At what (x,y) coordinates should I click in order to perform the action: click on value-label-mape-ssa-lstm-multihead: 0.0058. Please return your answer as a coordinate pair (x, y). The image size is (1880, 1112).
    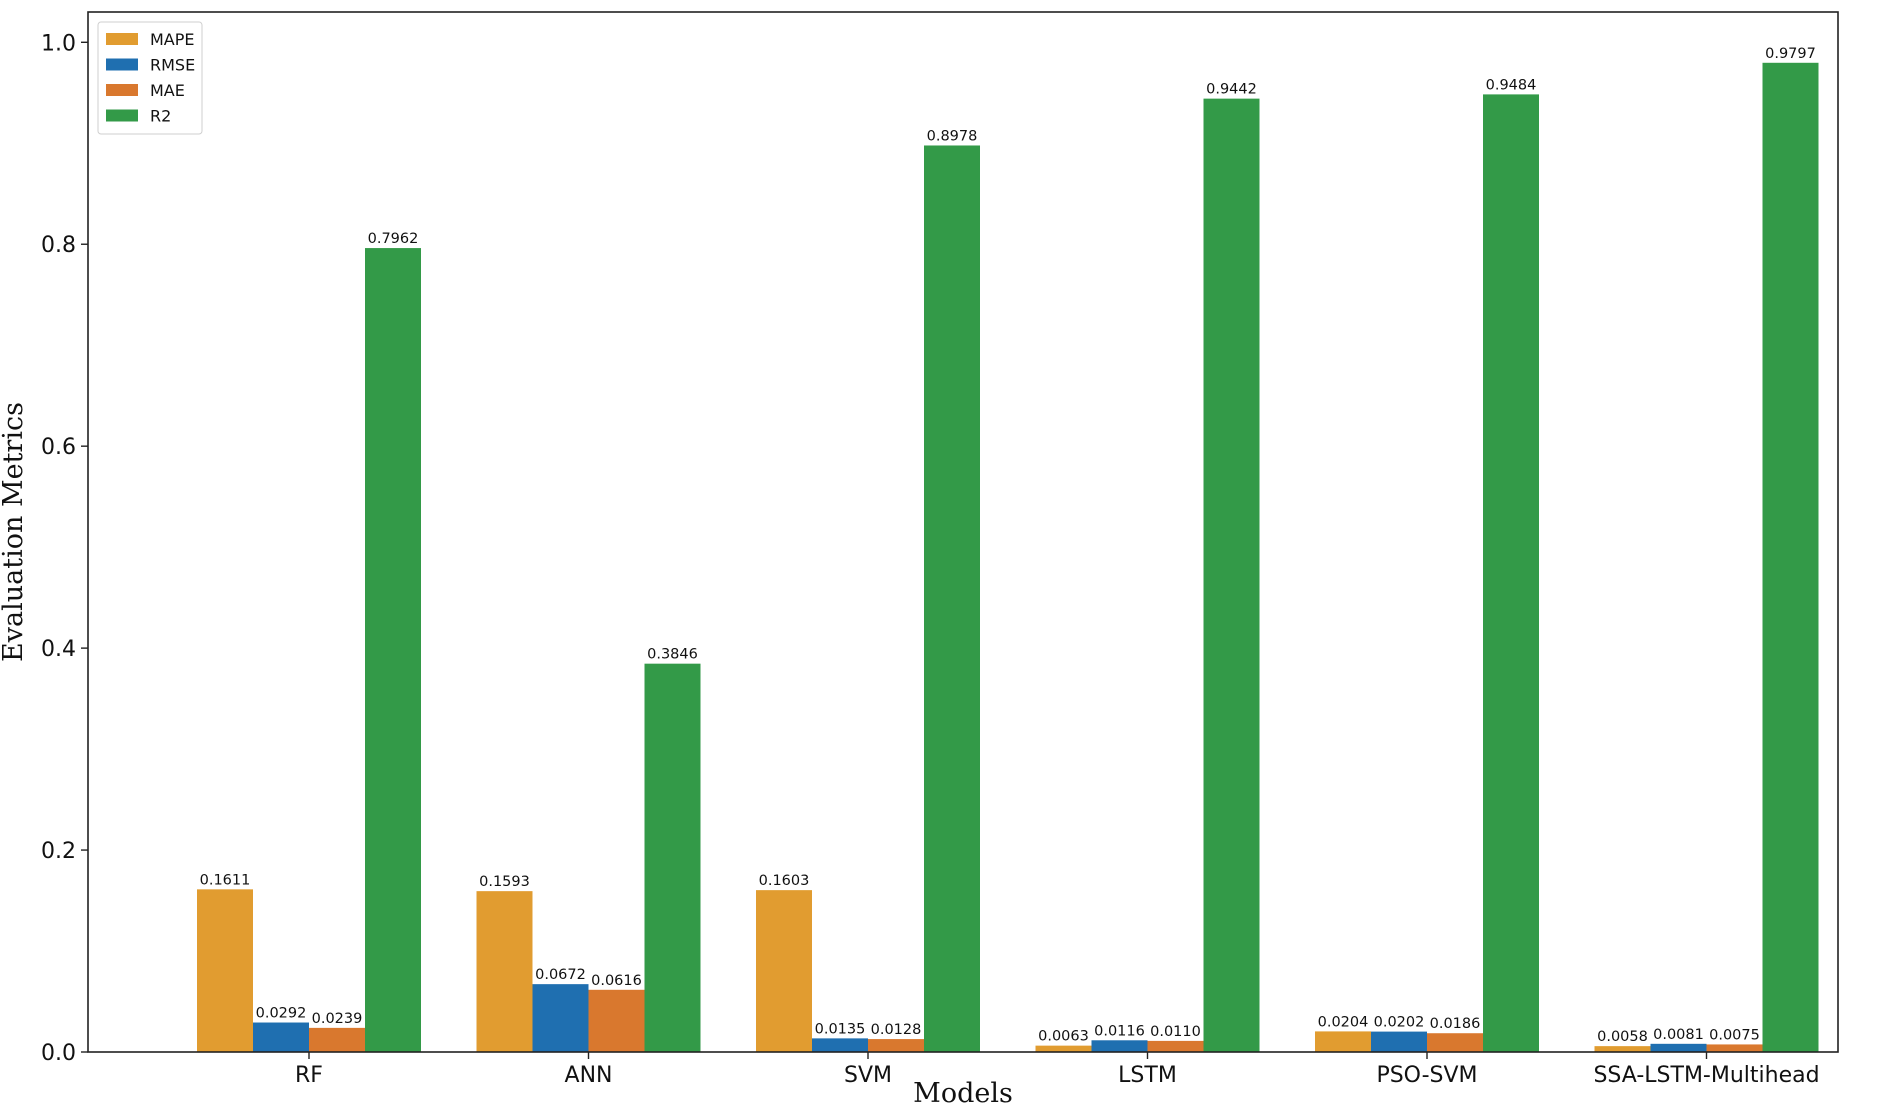
    Looking at the image, I should click on (1622, 1037).